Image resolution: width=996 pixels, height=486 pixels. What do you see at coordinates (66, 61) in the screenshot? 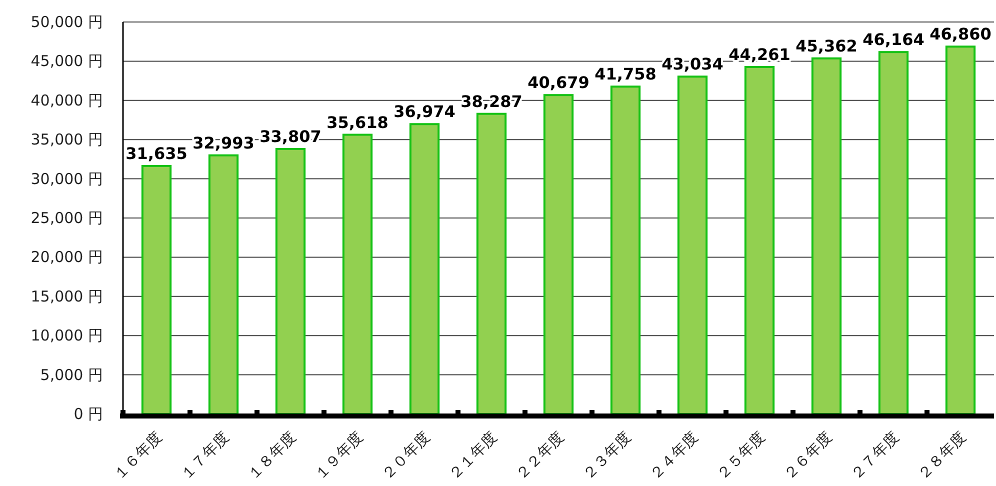
I see `y-tick-label: 45,000 円` at bounding box center [66, 61].